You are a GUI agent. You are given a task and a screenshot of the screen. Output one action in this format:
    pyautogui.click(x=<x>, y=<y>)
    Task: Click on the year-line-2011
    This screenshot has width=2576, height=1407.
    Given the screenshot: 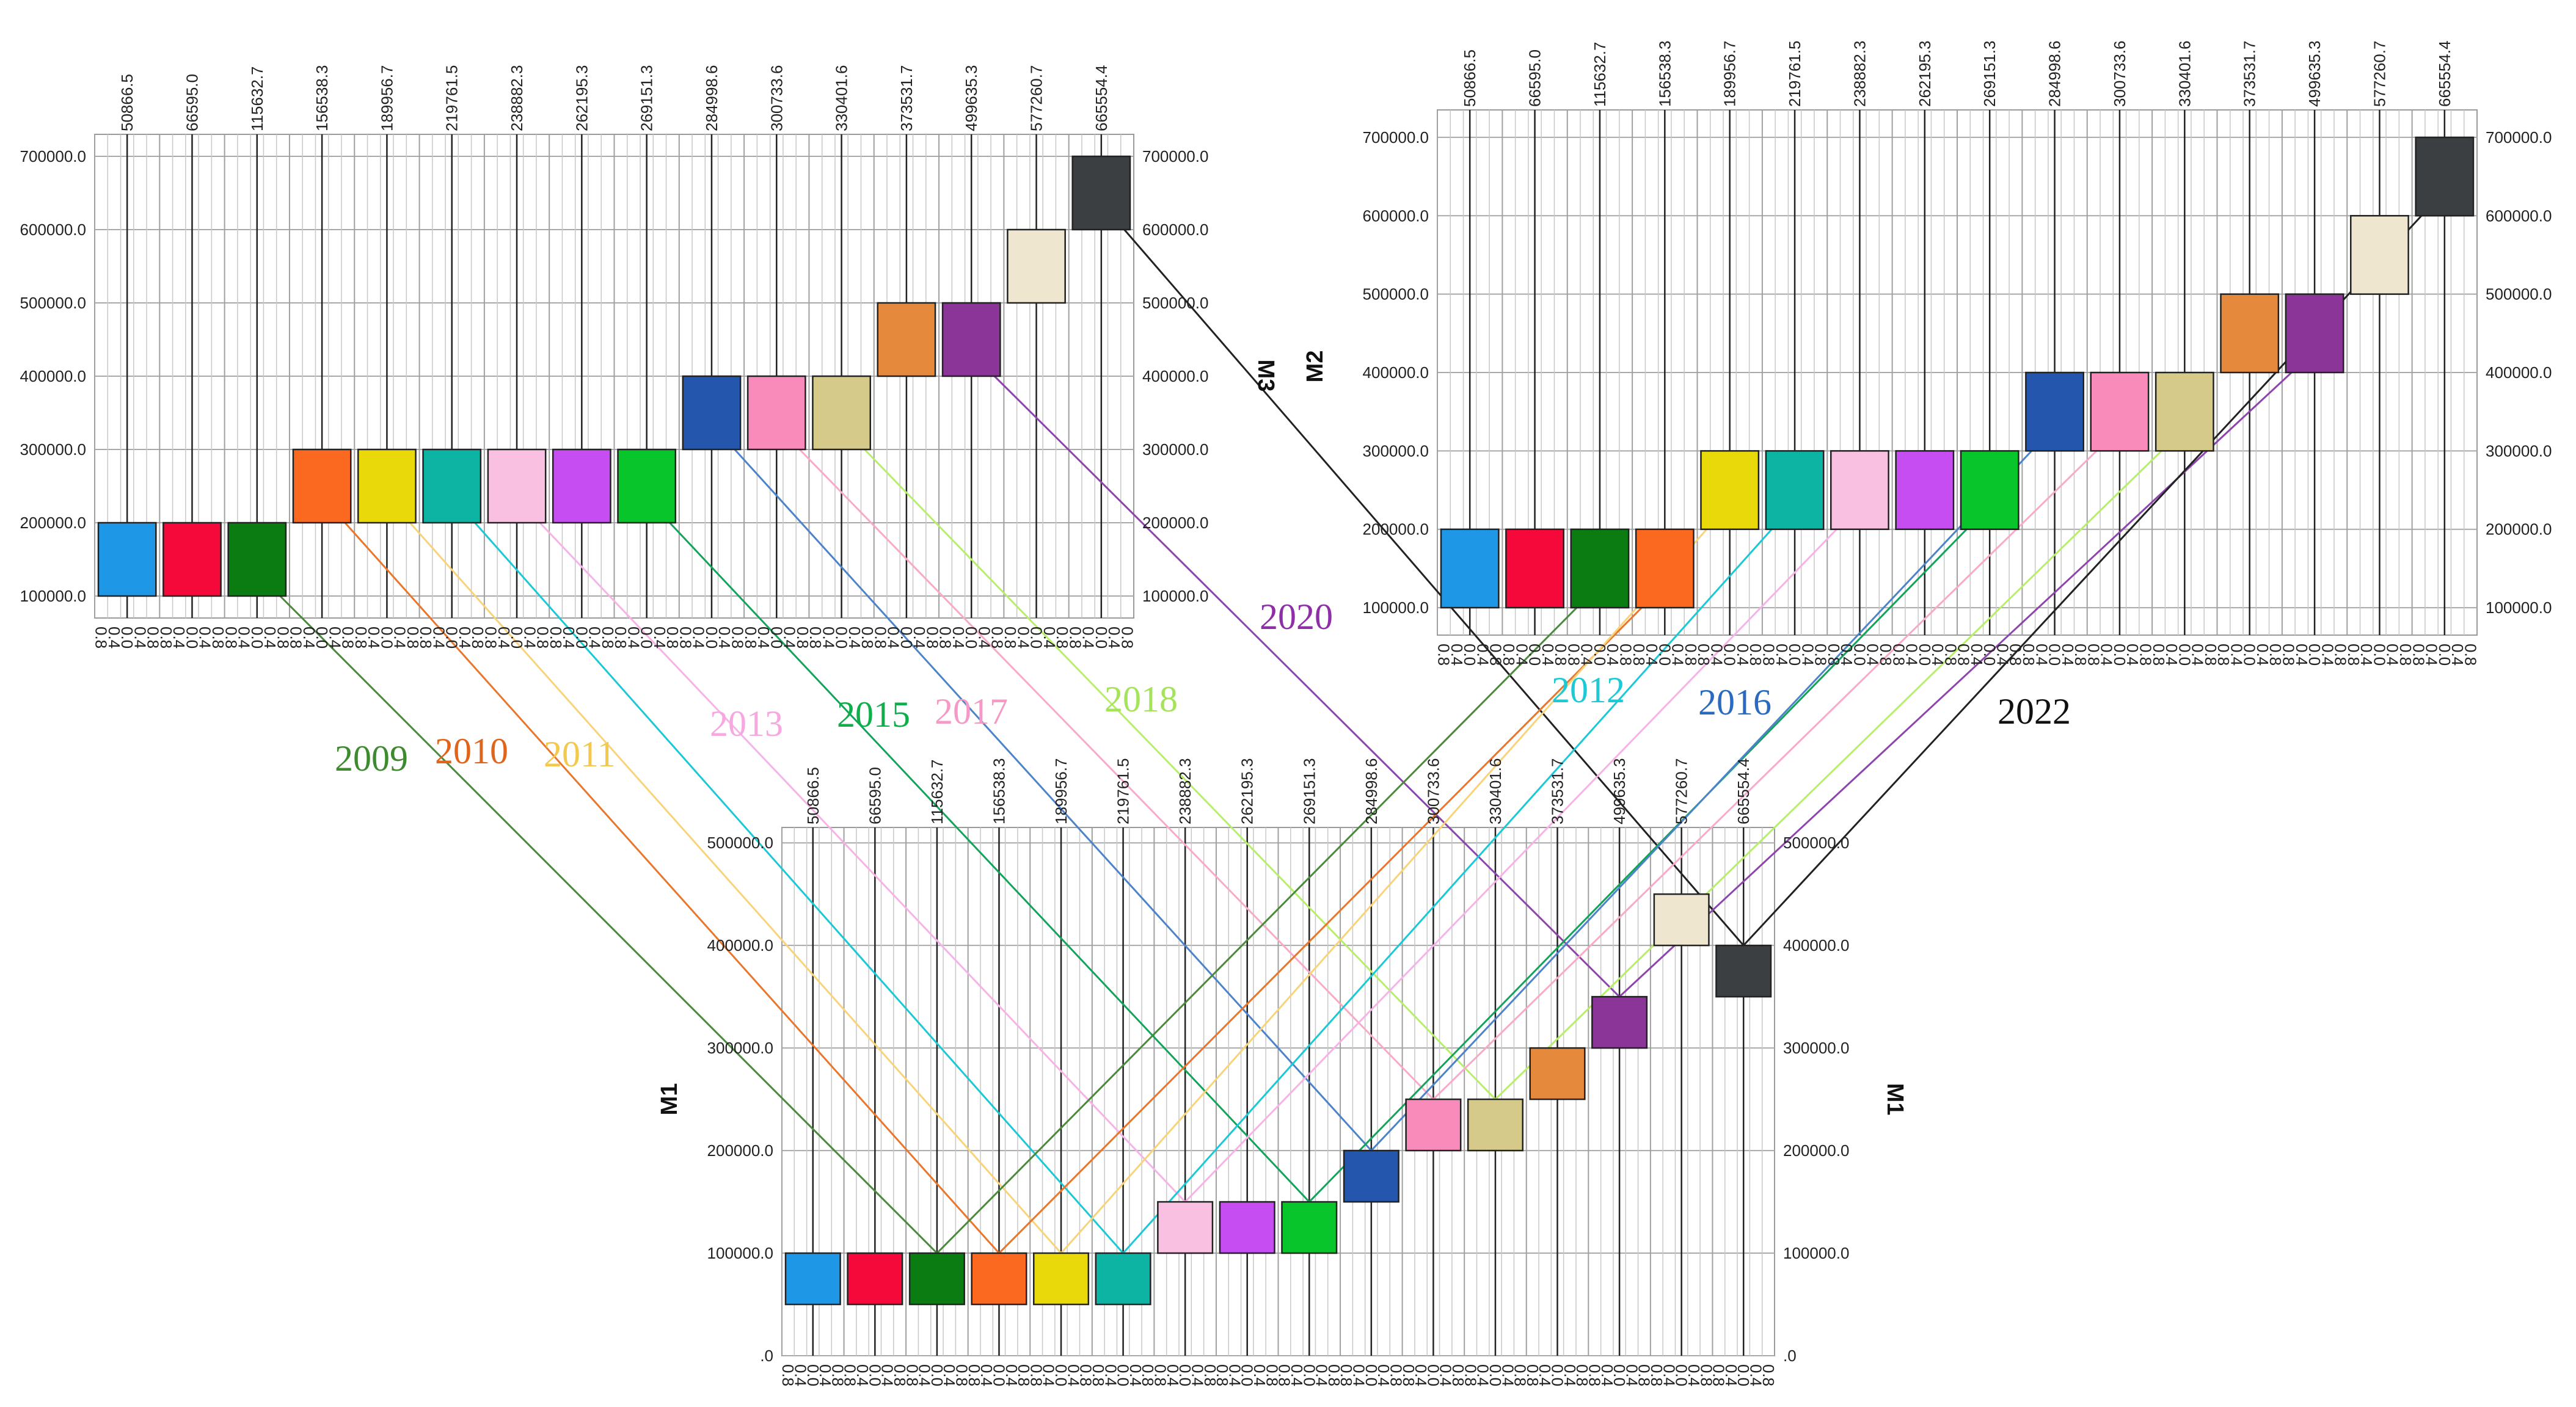 What is the action you would take?
    pyautogui.click(x=1384, y=891)
    